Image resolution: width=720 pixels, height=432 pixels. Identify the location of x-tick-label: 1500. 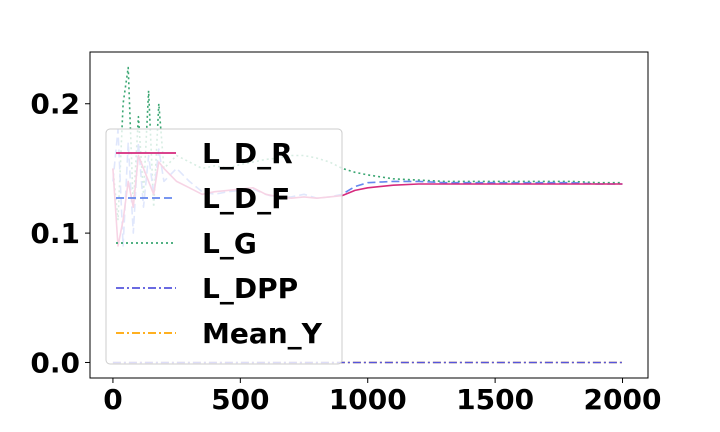
(495, 399).